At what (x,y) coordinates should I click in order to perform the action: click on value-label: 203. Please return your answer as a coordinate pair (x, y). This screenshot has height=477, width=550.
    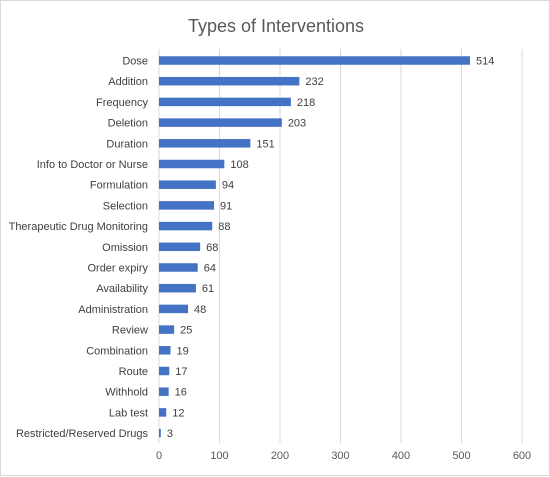
    Looking at the image, I should click on (297, 124).